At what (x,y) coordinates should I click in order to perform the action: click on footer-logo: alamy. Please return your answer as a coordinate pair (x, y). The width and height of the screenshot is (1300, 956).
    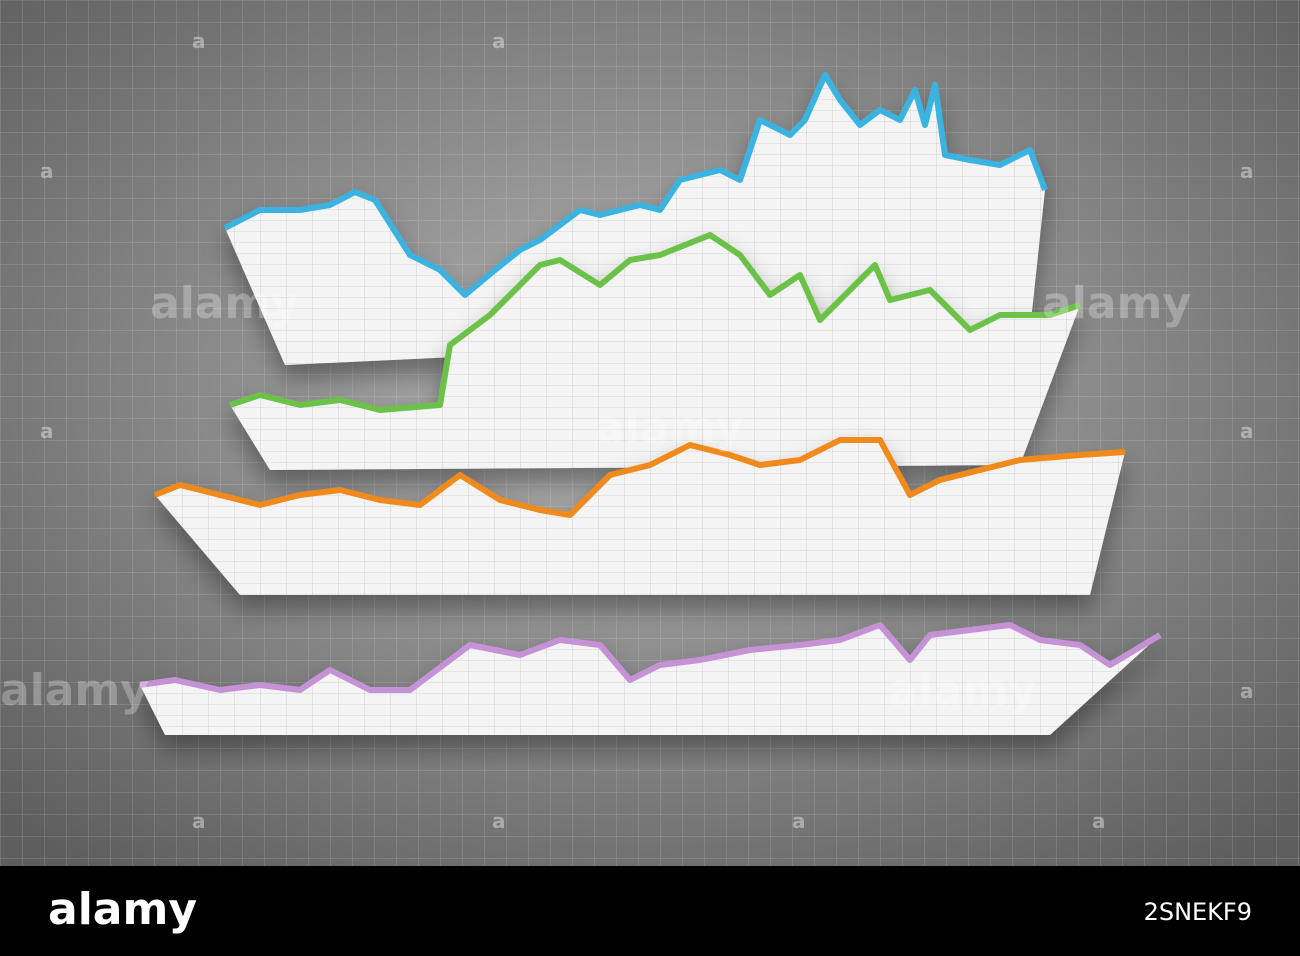
    Looking at the image, I should click on (122, 909).